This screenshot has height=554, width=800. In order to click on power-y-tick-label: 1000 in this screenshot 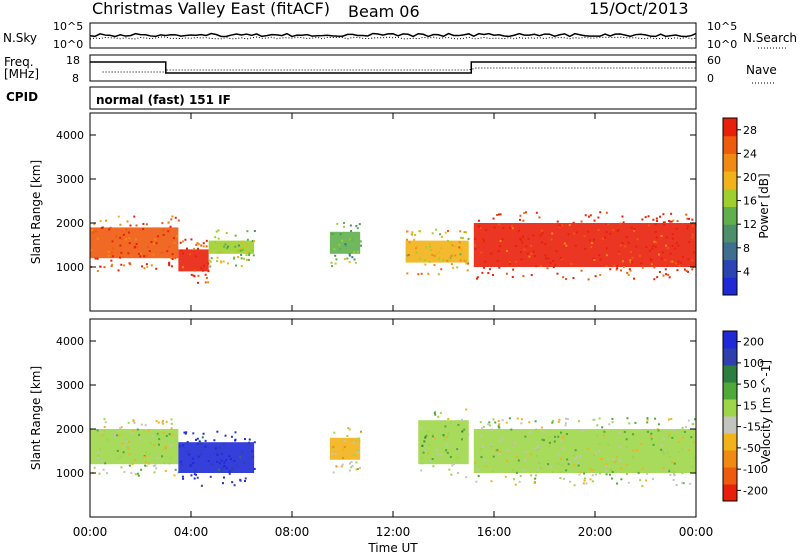, I will do `click(70, 267)`.